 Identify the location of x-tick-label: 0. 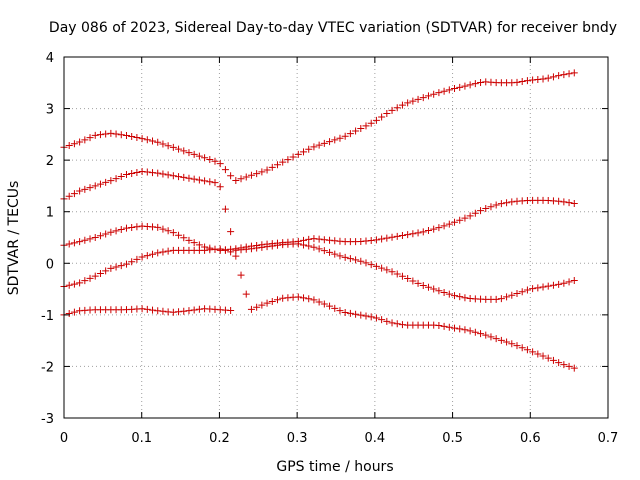
(64, 438).